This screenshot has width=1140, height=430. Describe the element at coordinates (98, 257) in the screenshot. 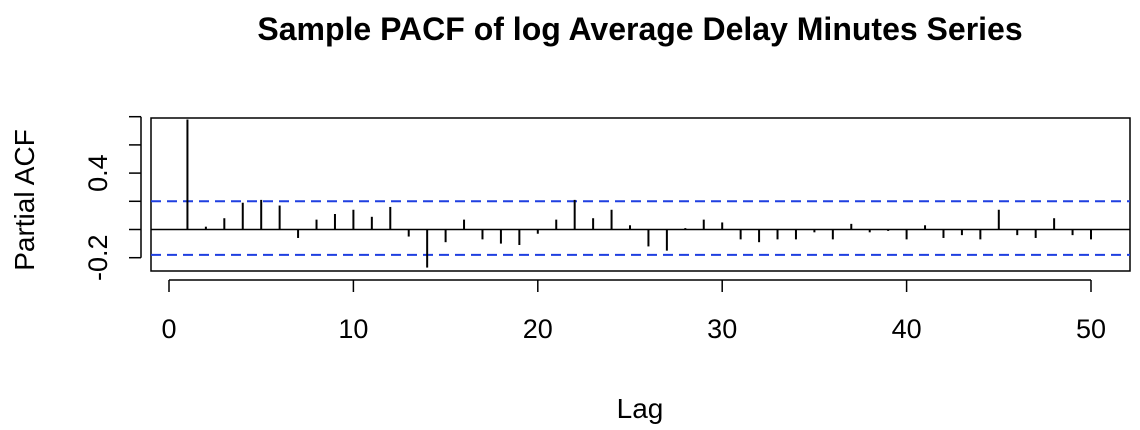

I see `y-tick-label: -0.2` at that location.